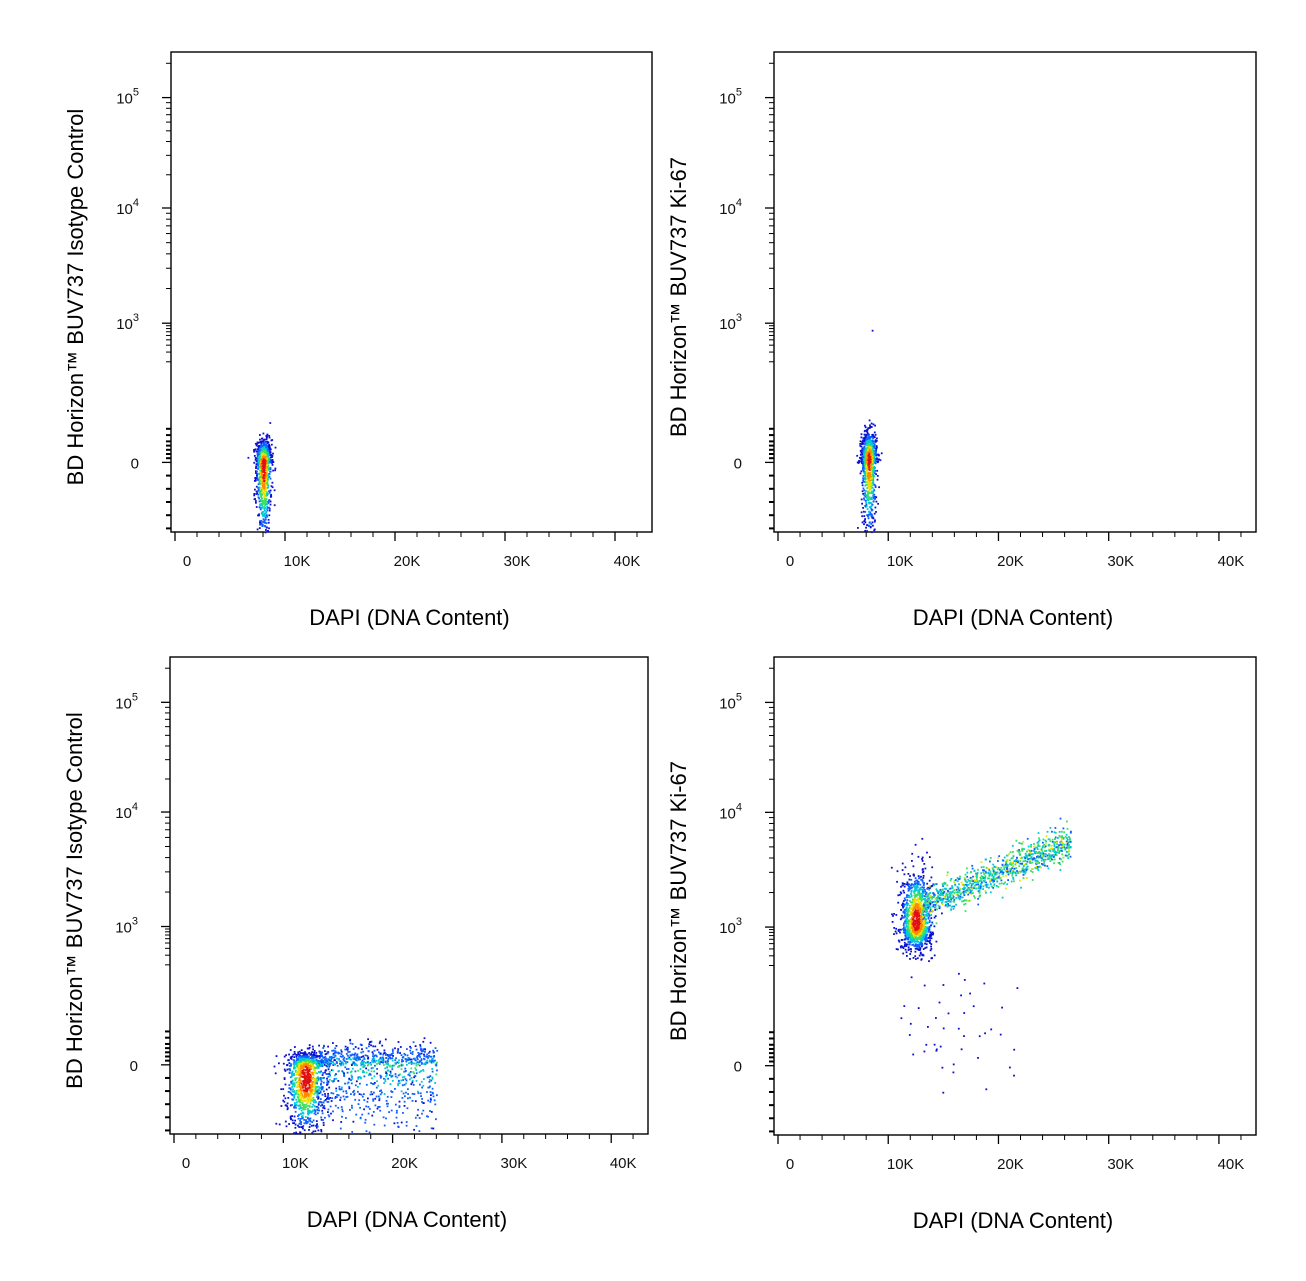  What do you see at coordinates (75, 297) in the screenshot?
I see `y-axis-title: BD Horizon™ BUV737 Isotype Control` at bounding box center [75, 297].